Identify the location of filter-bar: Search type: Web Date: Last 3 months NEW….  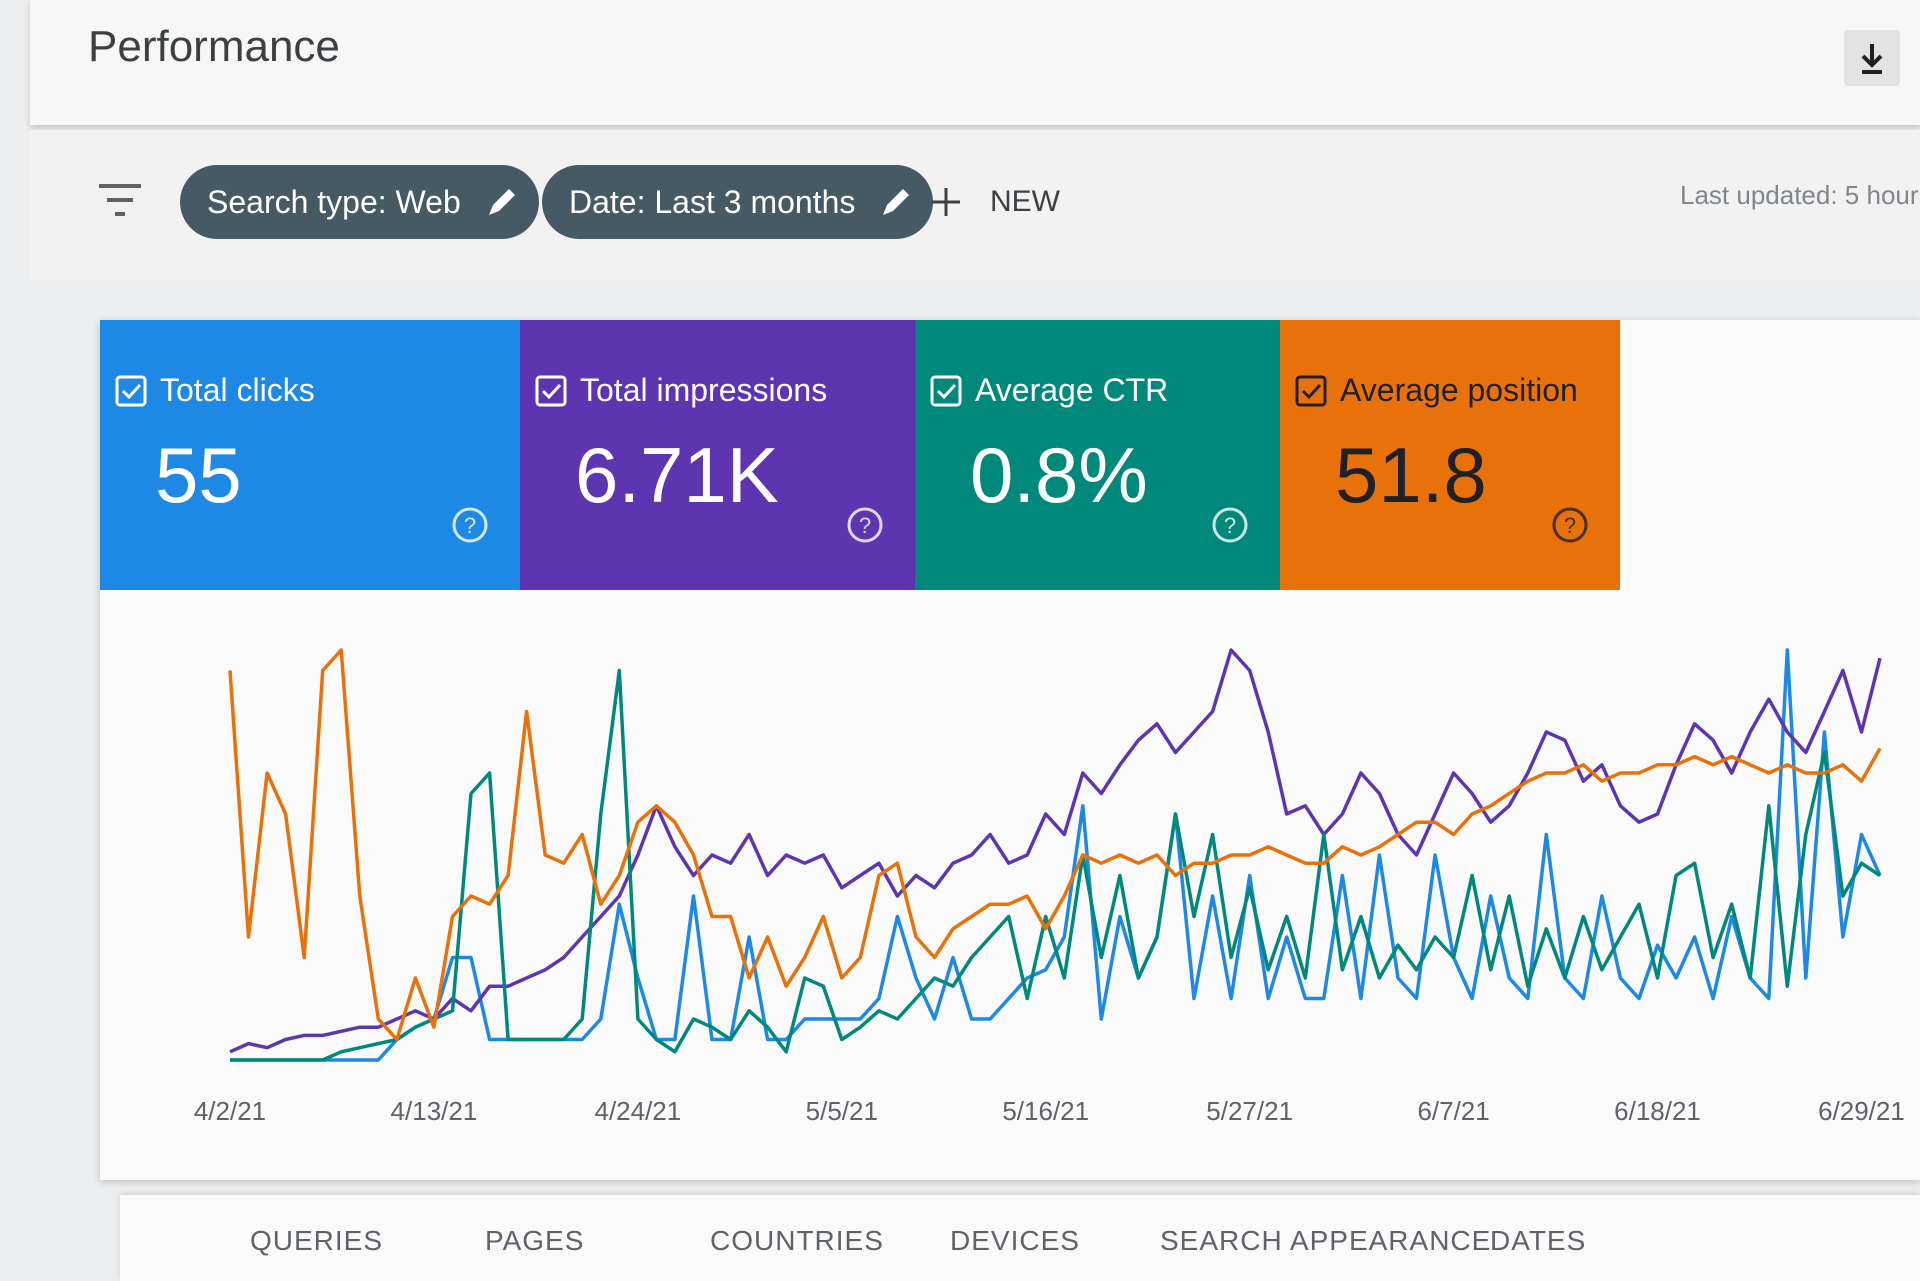
(975, 205).